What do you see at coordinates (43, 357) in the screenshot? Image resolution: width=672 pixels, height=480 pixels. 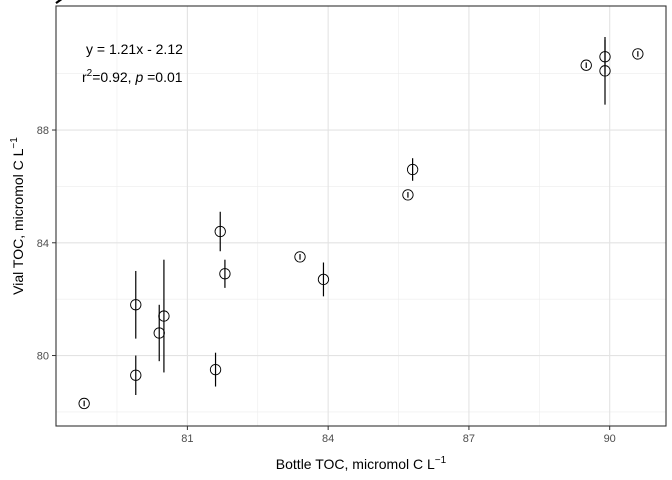 I see `y-tick-label: 80` at bounding box center [43, 357].